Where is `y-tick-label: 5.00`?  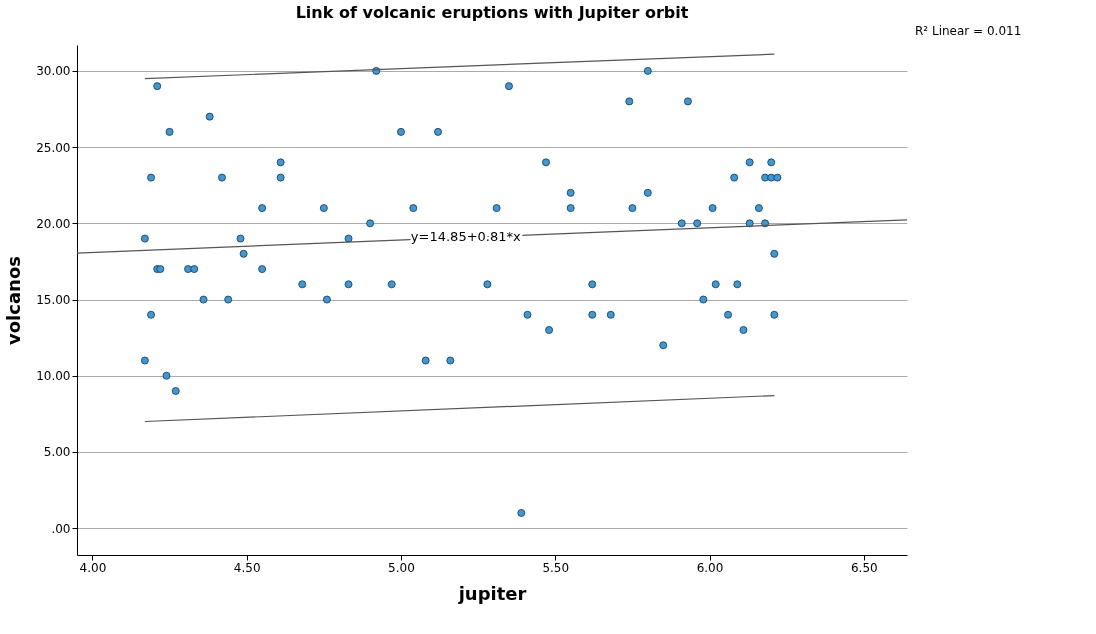 y-tick-label: 5.00 is located at coordinates (57, 452).